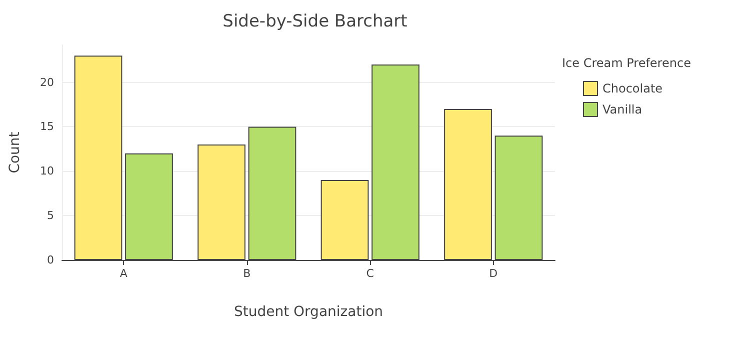 The image size is (735, 360). What do you see at coordinates (315, 22) in the screenshot?
I see `chart-title: Side-by-Side Barchart` at bounding box center [315, 22].